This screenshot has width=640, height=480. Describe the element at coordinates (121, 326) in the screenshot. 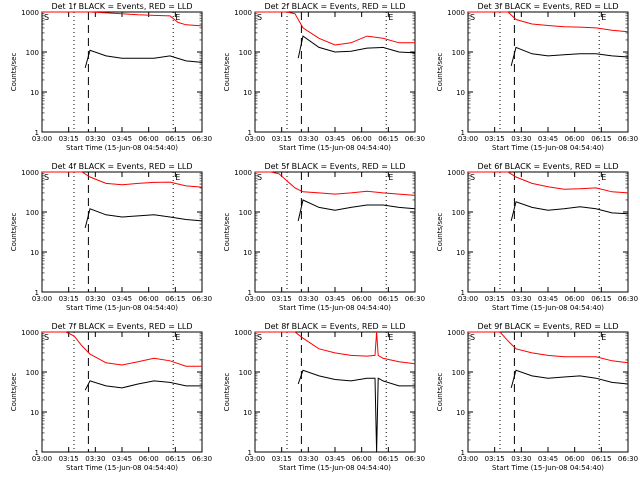

I see `panel-title: Det 7f BLACK = Events, RED = LLD` at that location.